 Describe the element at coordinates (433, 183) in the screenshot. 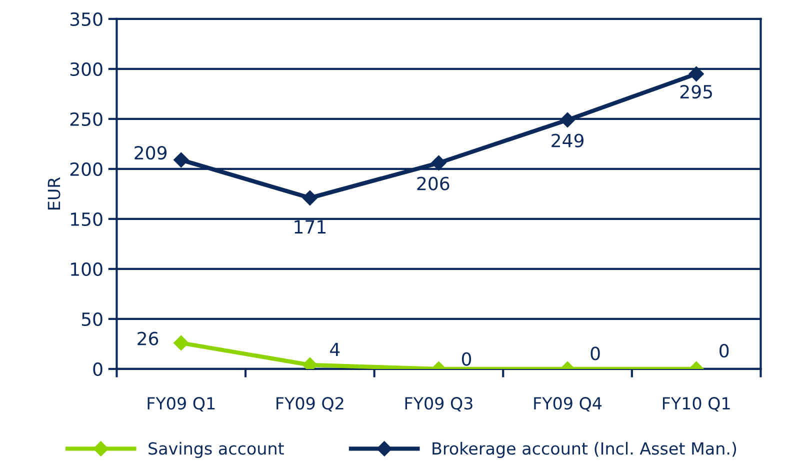

I see `data-label: 206` at that location.